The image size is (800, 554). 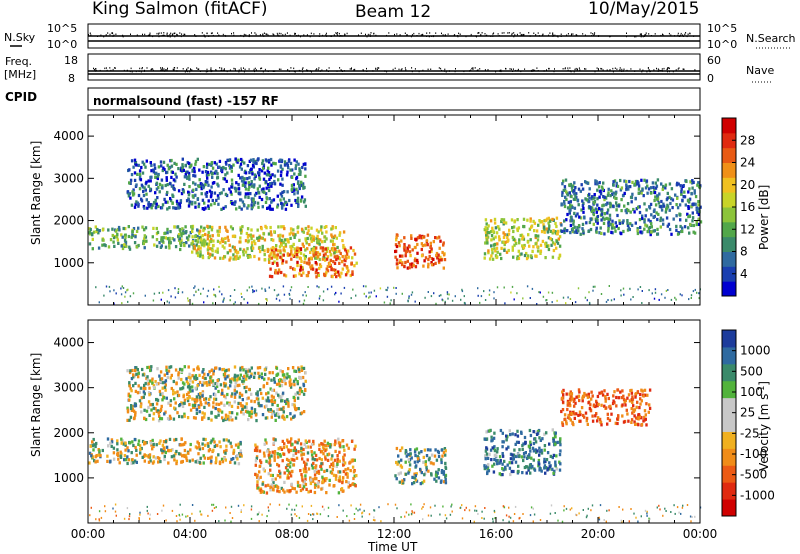 I want to click on beam-title: Beam 12, so click(x=393, y=12).